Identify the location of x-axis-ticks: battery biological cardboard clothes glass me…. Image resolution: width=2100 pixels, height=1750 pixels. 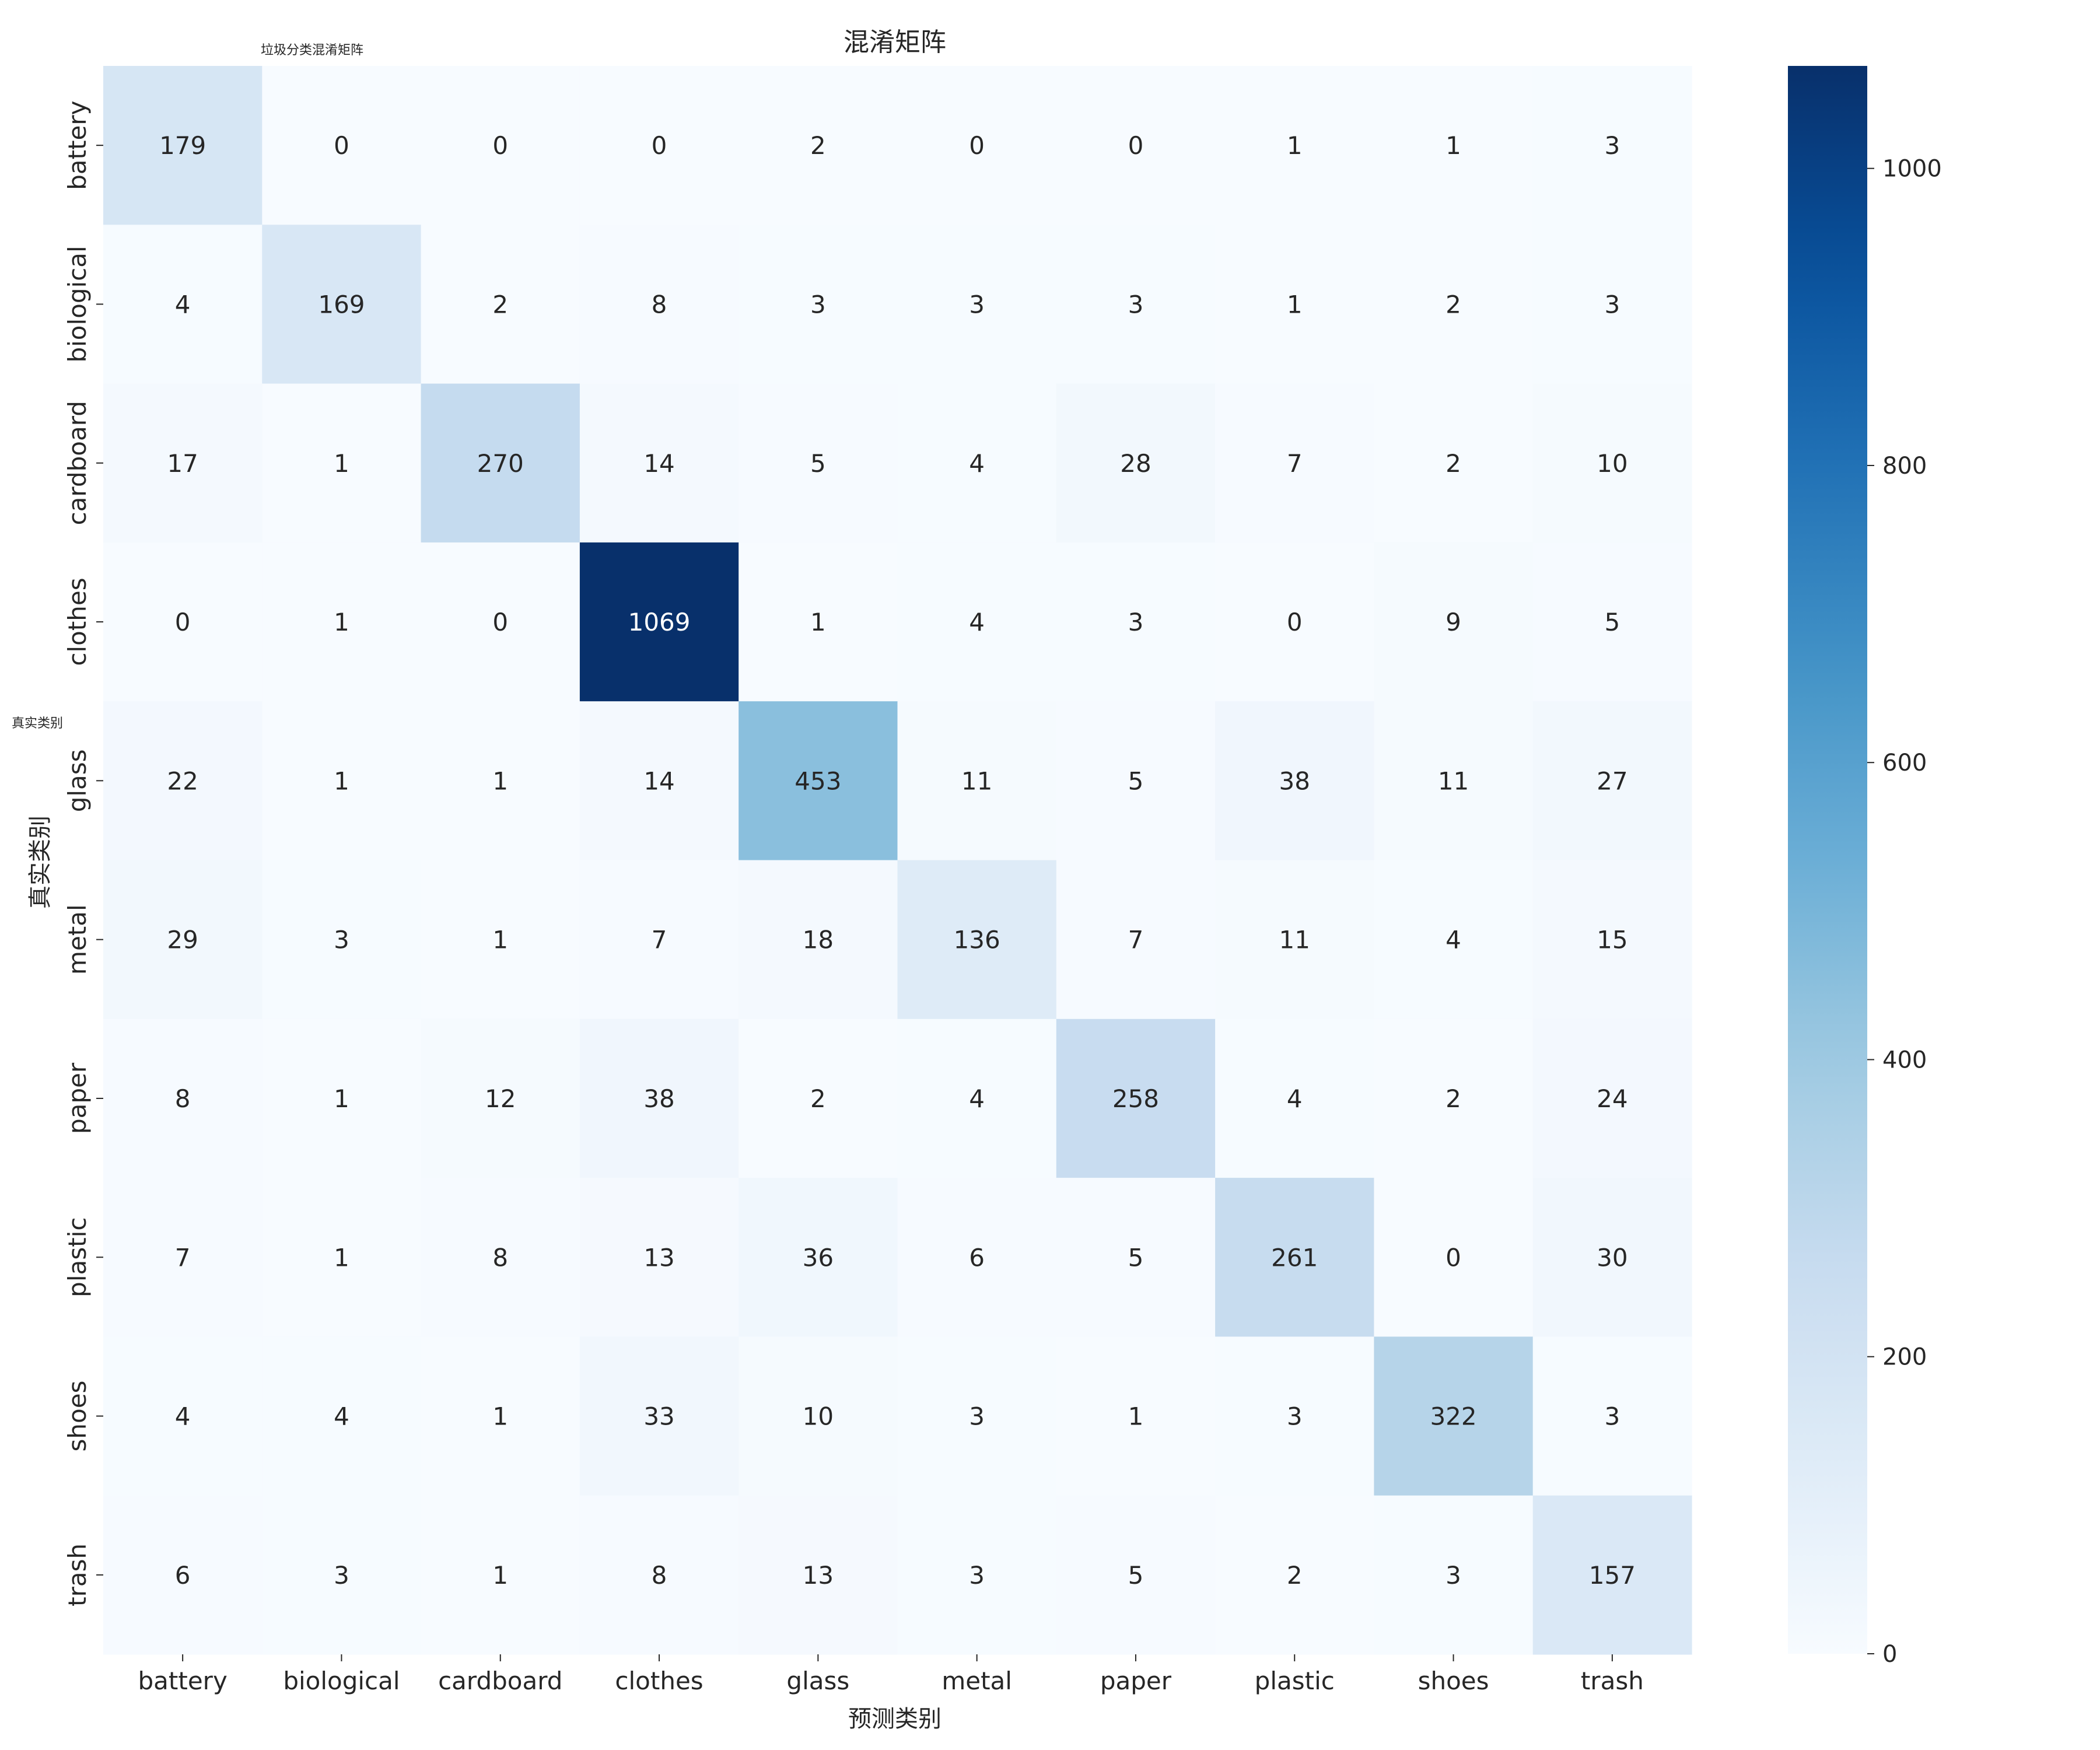
(891, 1674).